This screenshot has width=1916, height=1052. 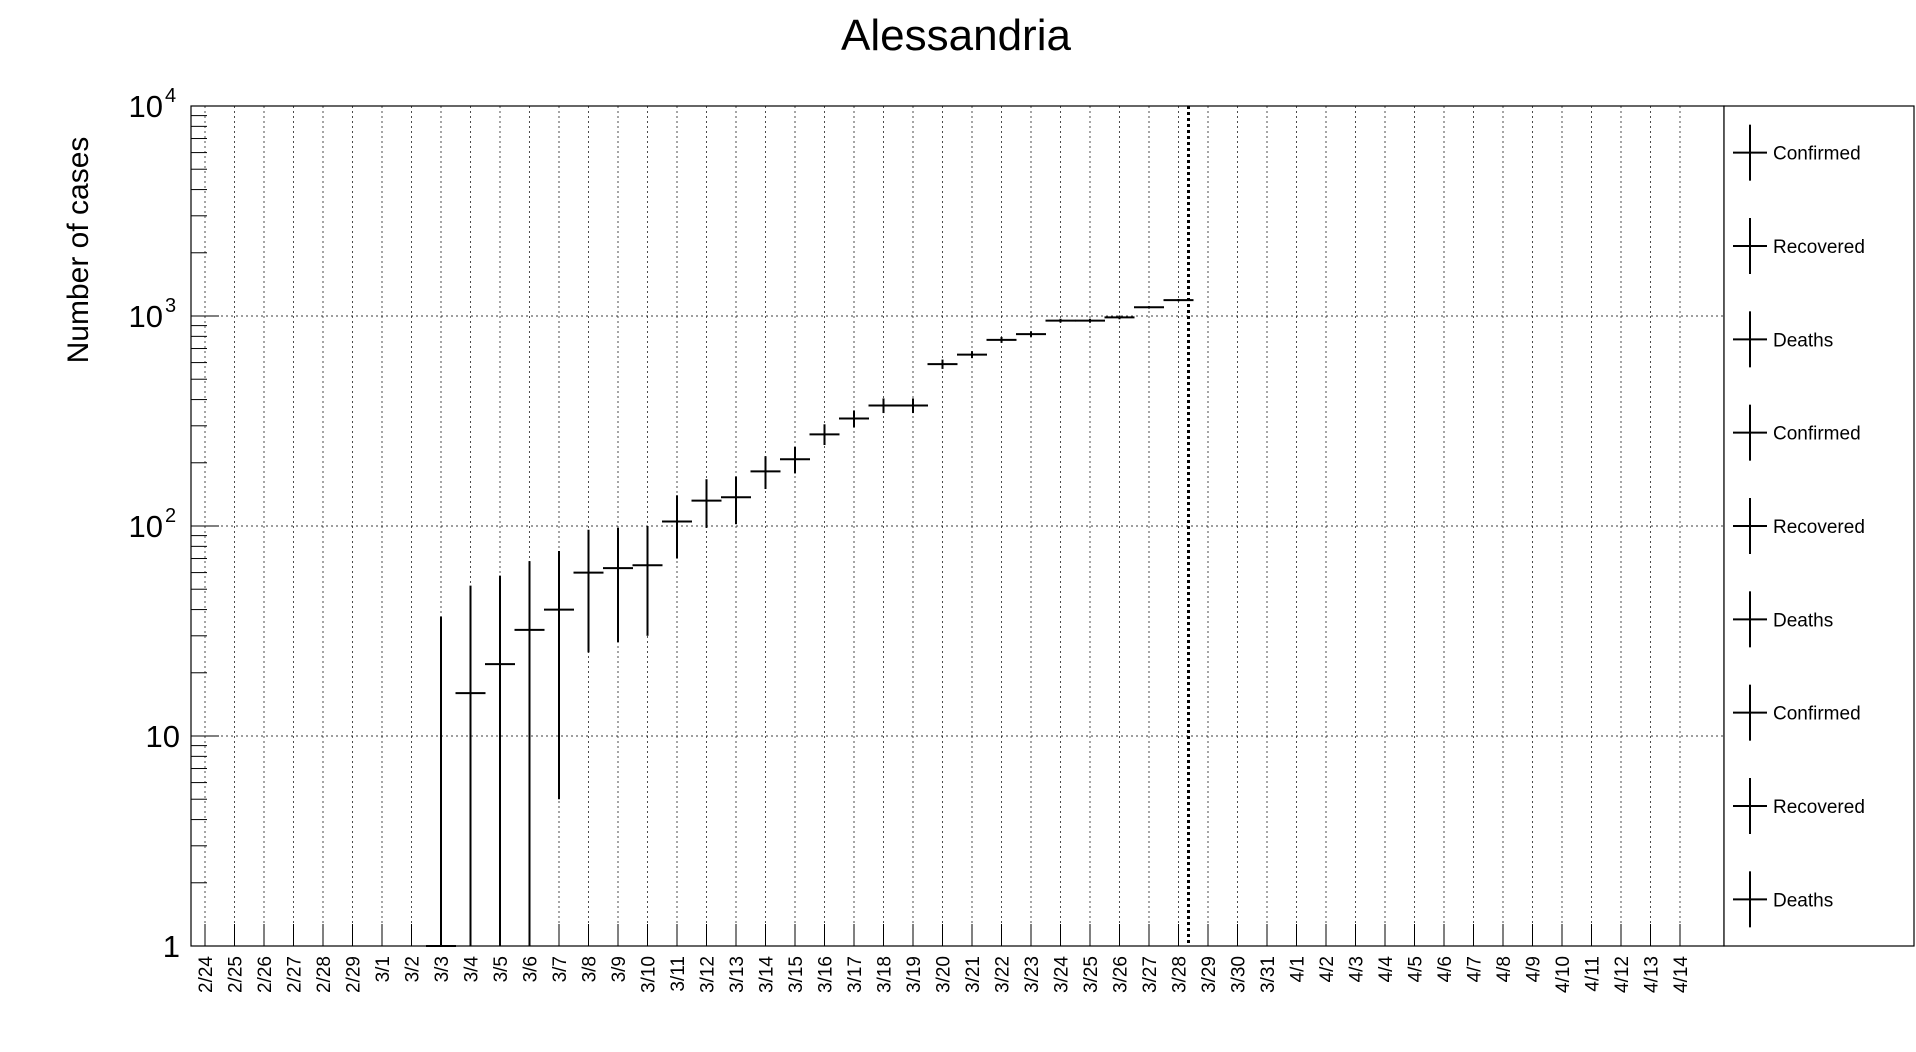 I want to click on x-tick-label: 4/9, so click(x=1534, y=969).